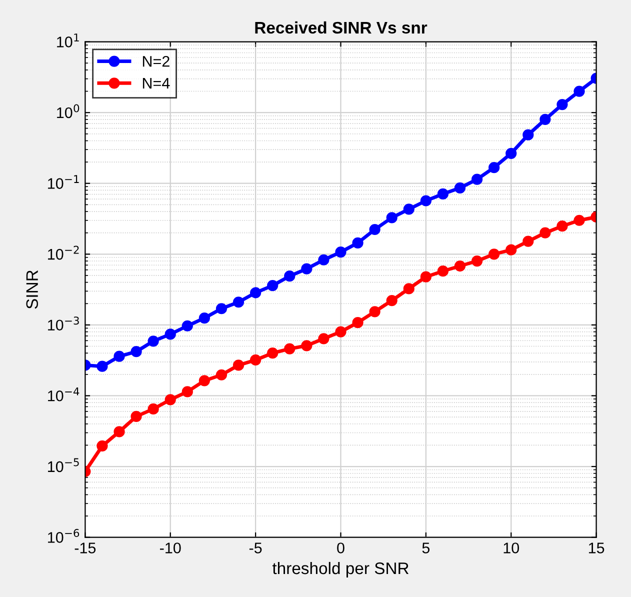 Image resolution: width=631 pixels, height=597 pixels. Describe the element at coordinates (63, 465) in the screenshot. I see `y-tick-label: 10$^{−5}$` at that location.